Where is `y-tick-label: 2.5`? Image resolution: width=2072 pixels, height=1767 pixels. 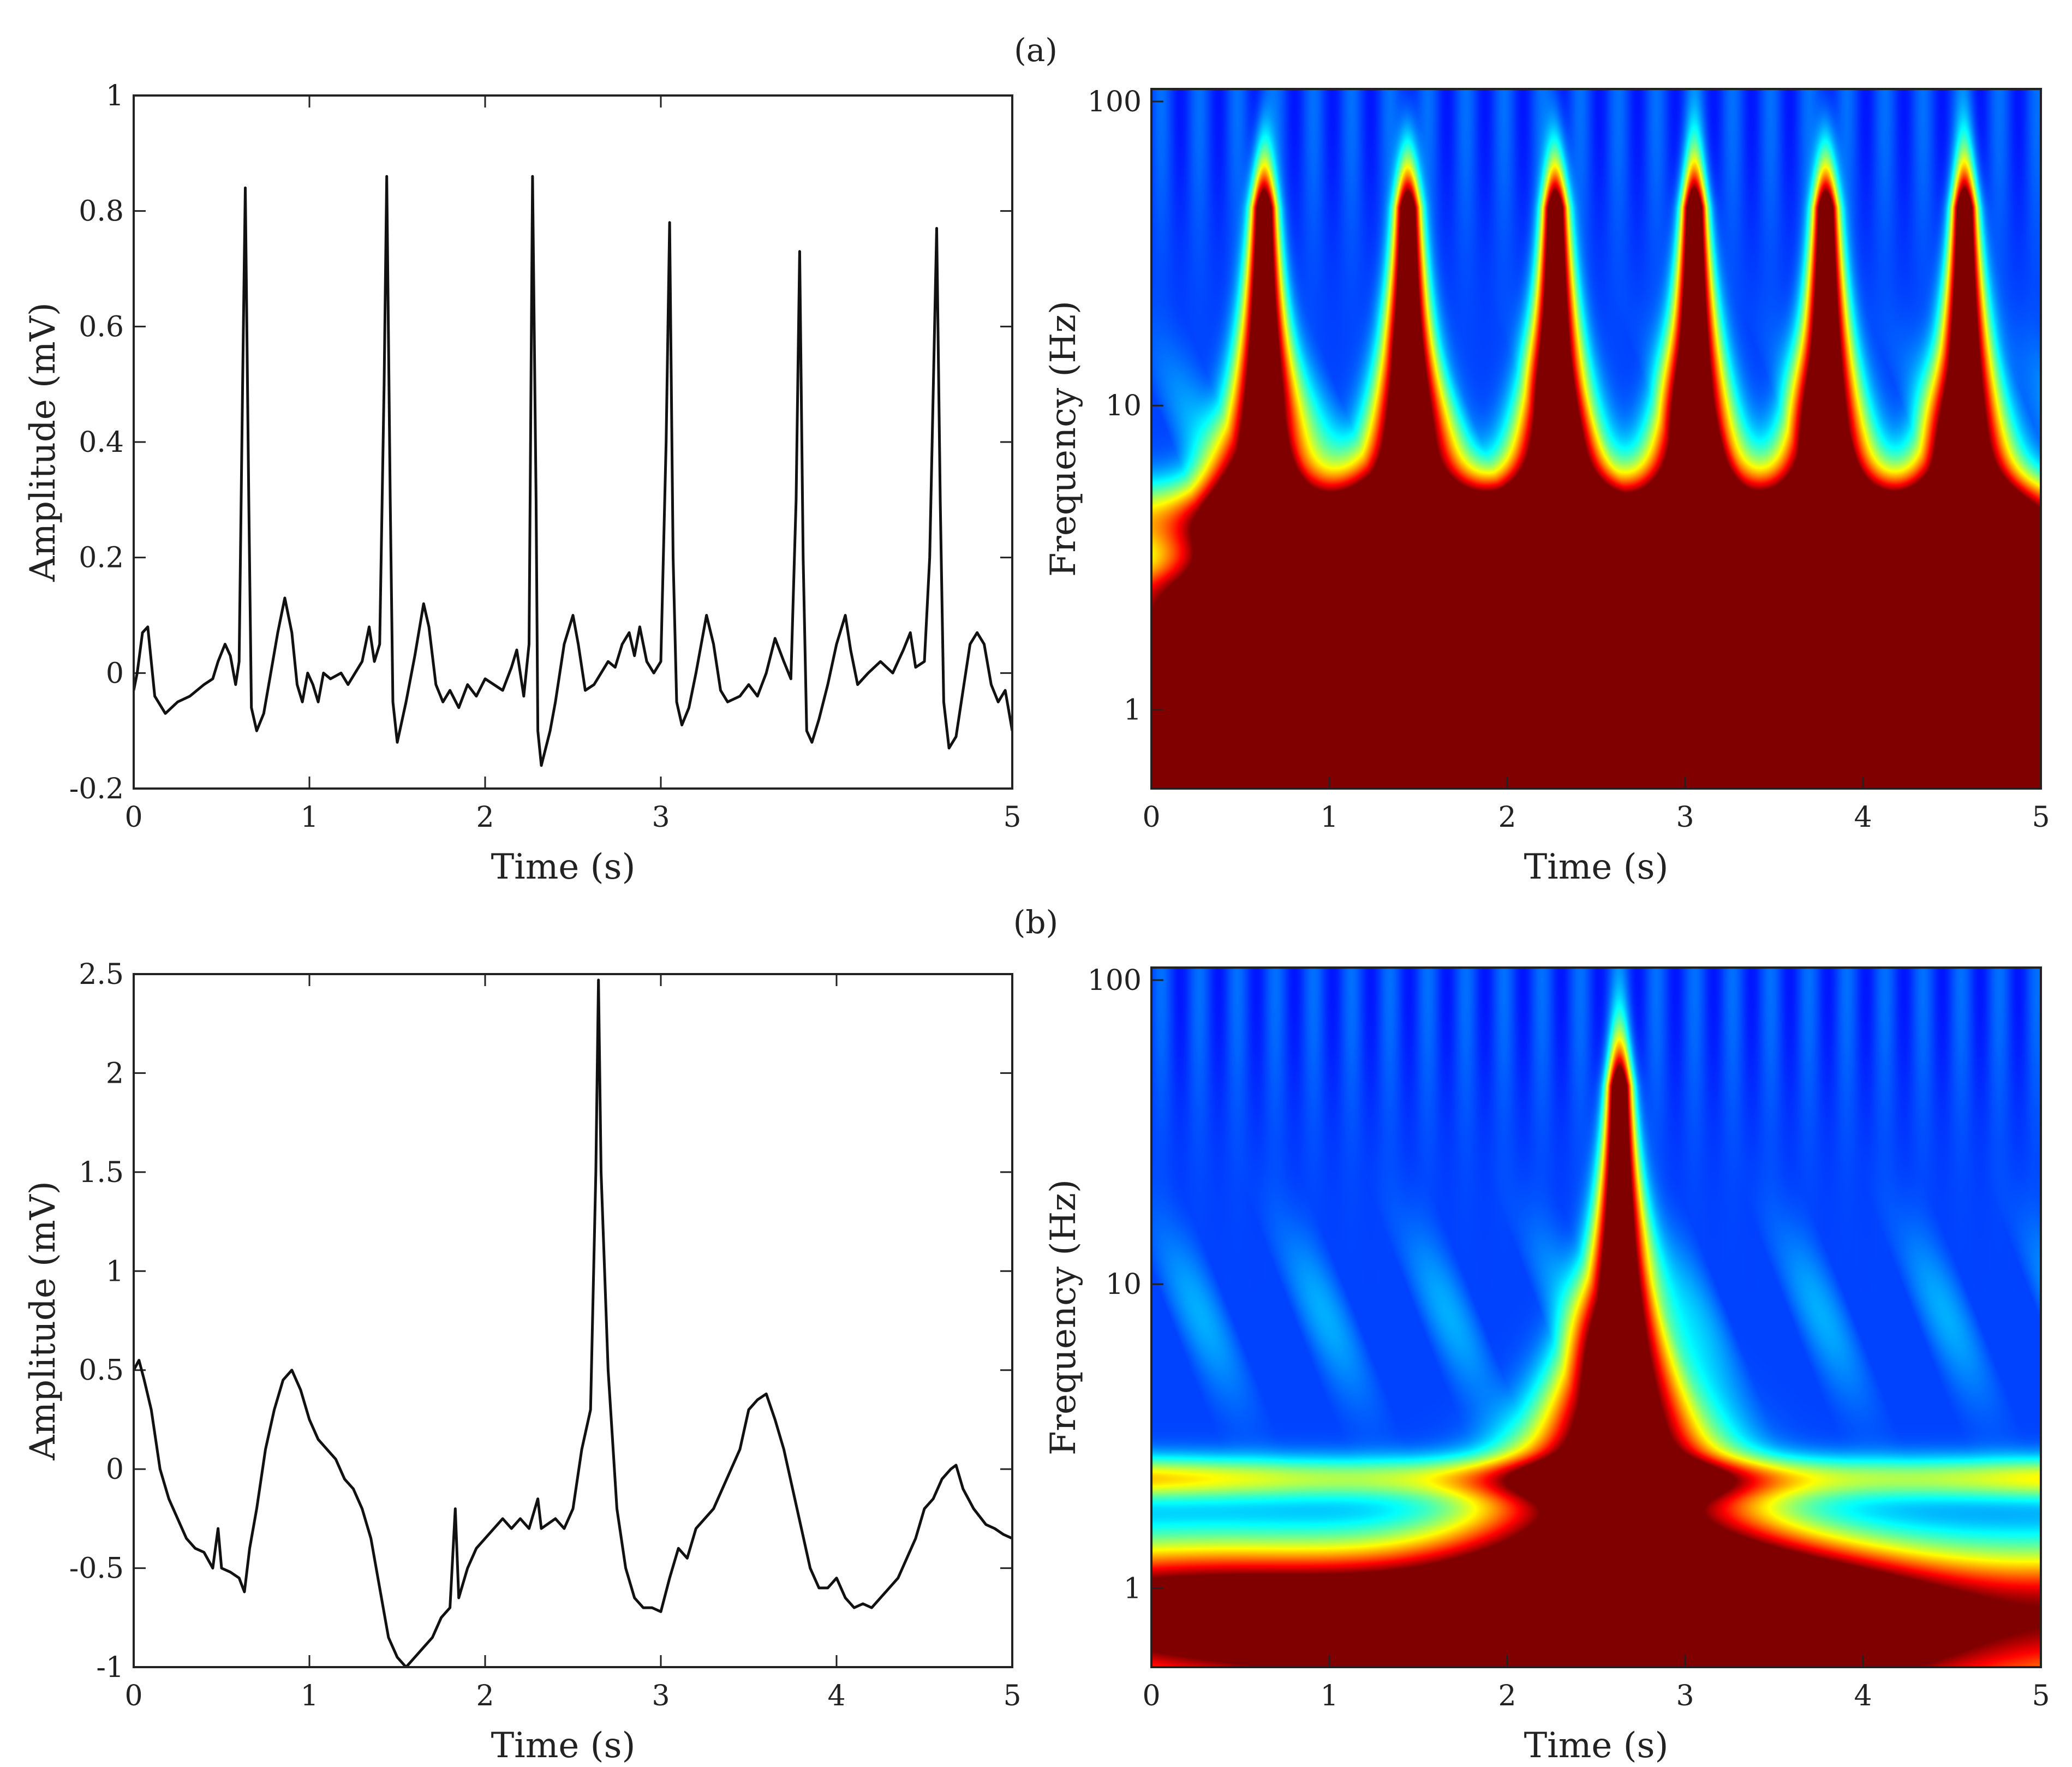
y-tick-label: 2.5 is located at coordinates (101, 974).